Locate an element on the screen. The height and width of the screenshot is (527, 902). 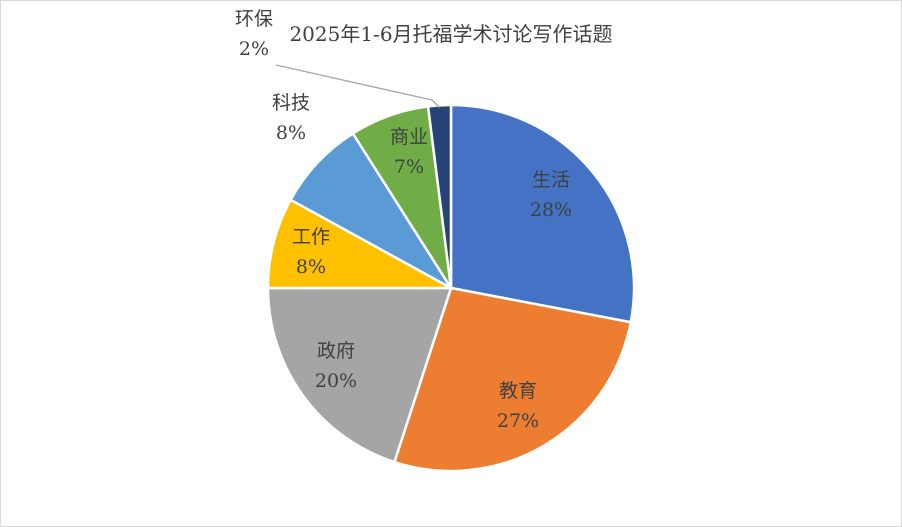
slice-label-category-5: 科技 is located at coordinates (291, 103).